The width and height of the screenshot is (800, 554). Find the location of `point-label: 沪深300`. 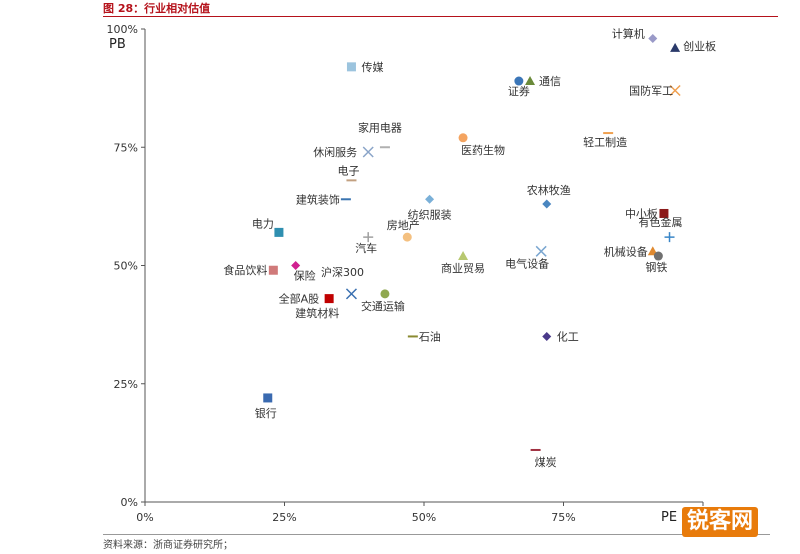

point-label: 沪深300 is located at coordinates (342, 272).